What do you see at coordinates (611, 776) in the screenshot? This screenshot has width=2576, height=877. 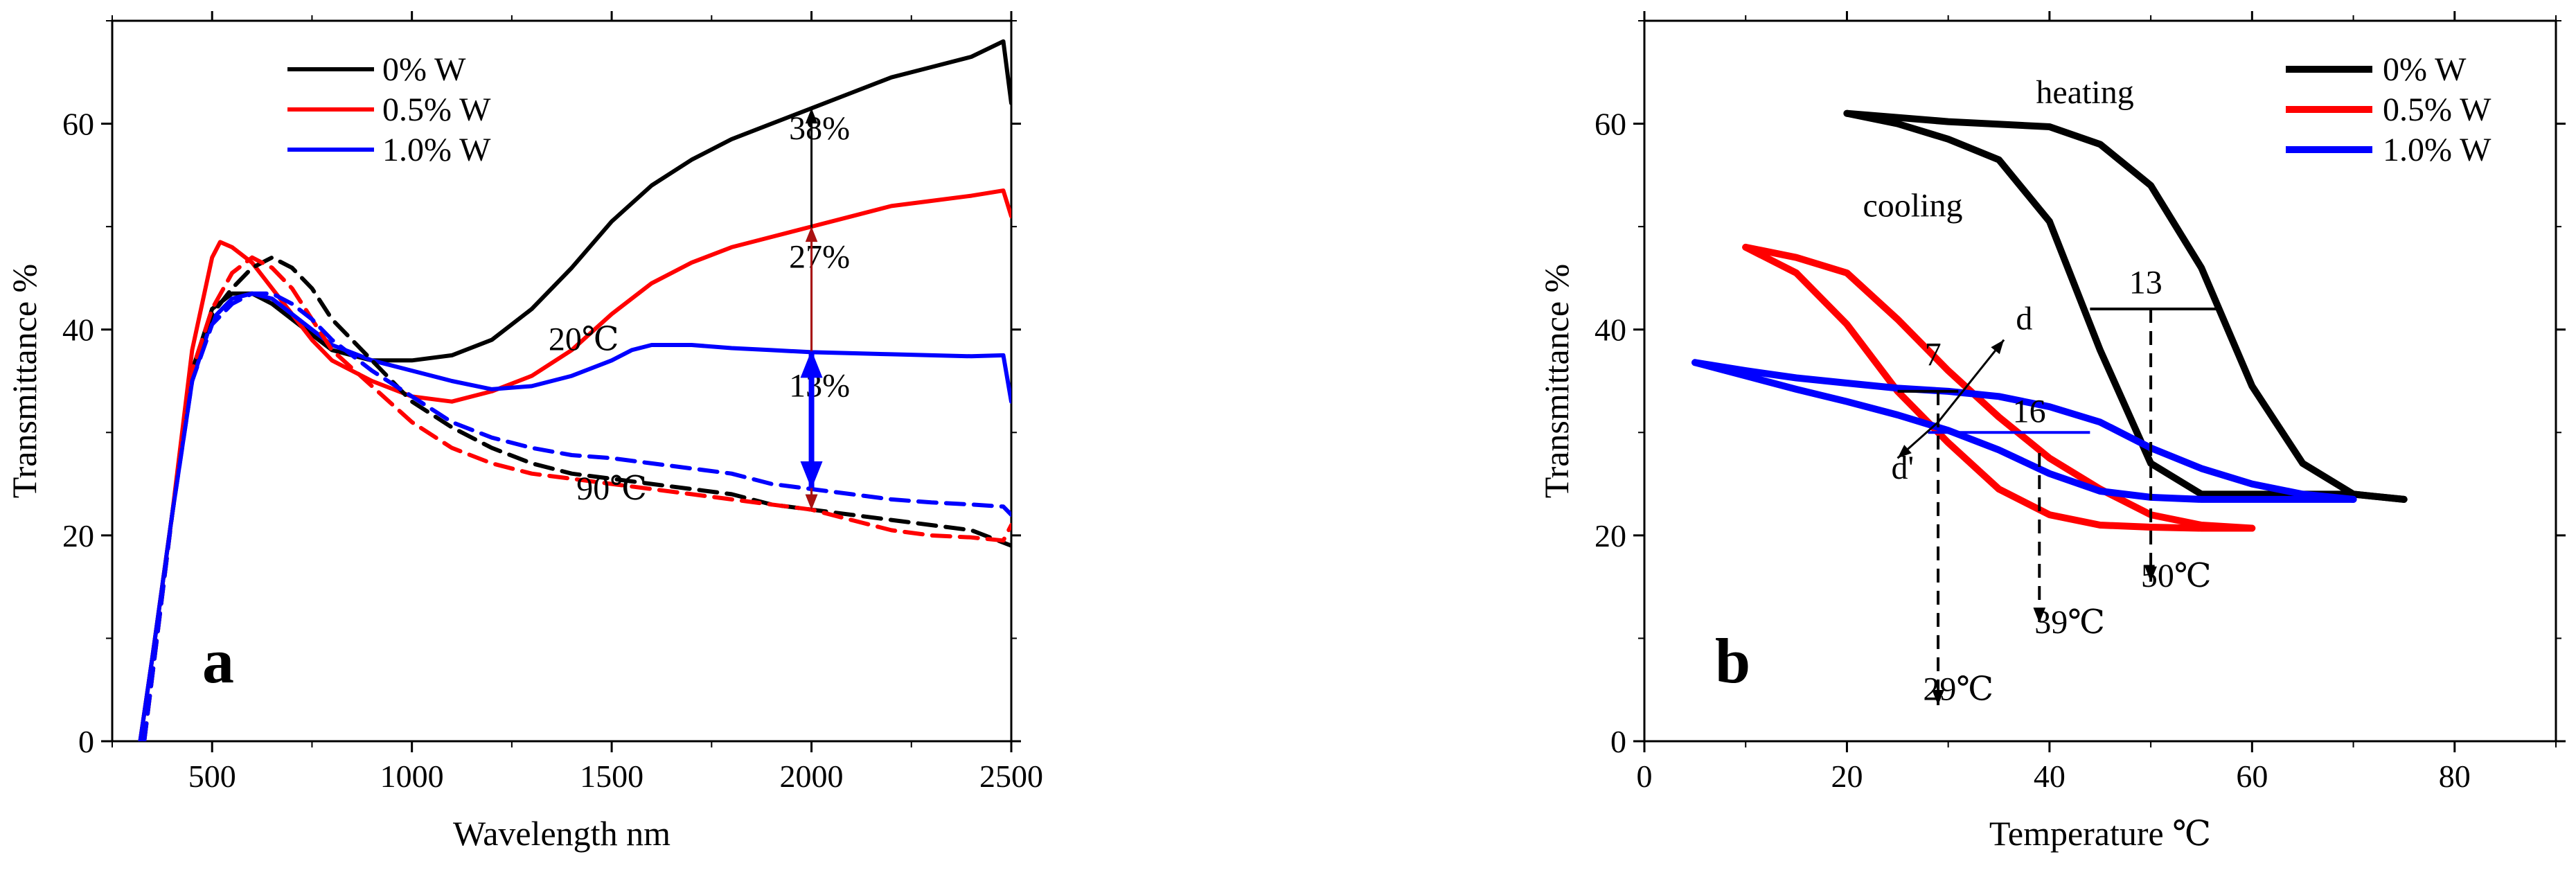 I see `x-tick-label: 1500` at bounding box center [611, 776].